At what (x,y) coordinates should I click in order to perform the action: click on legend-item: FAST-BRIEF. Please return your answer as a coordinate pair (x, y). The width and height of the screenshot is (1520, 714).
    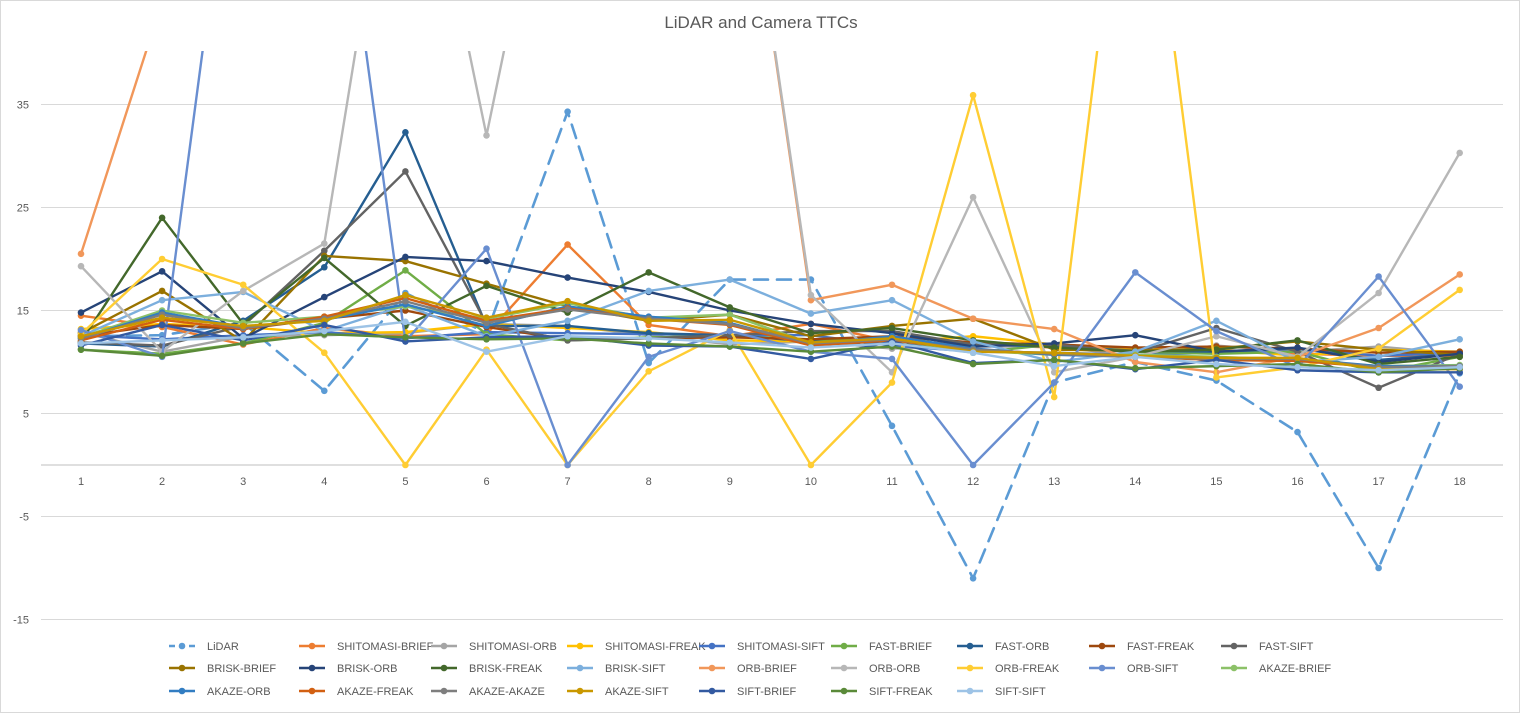
    Looking at the image, I should click on (881, 647).